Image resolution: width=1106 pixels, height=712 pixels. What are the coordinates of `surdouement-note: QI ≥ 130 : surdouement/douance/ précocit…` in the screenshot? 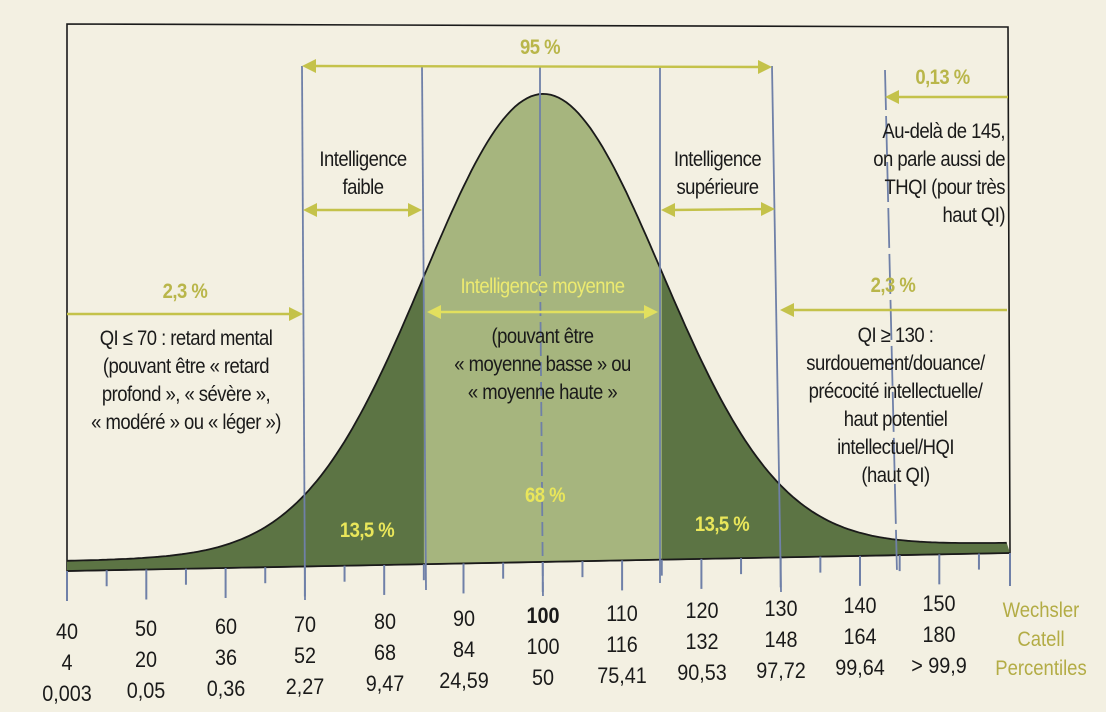 It's located at (895, 405).